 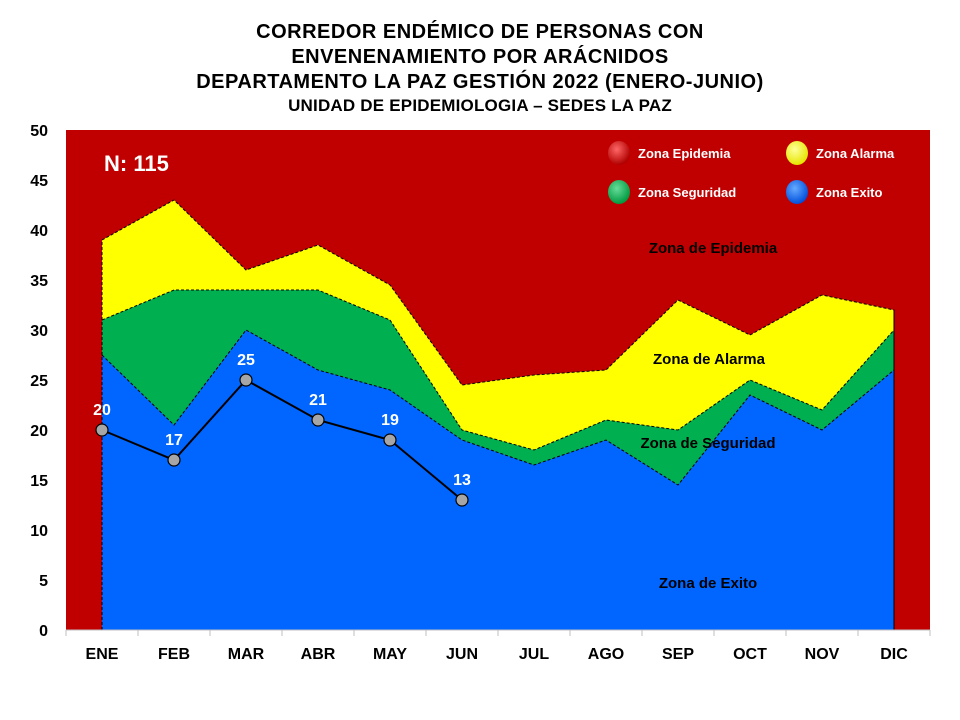 I want to click on cases-2022-data-label: 19, so click(x=390, y=420).